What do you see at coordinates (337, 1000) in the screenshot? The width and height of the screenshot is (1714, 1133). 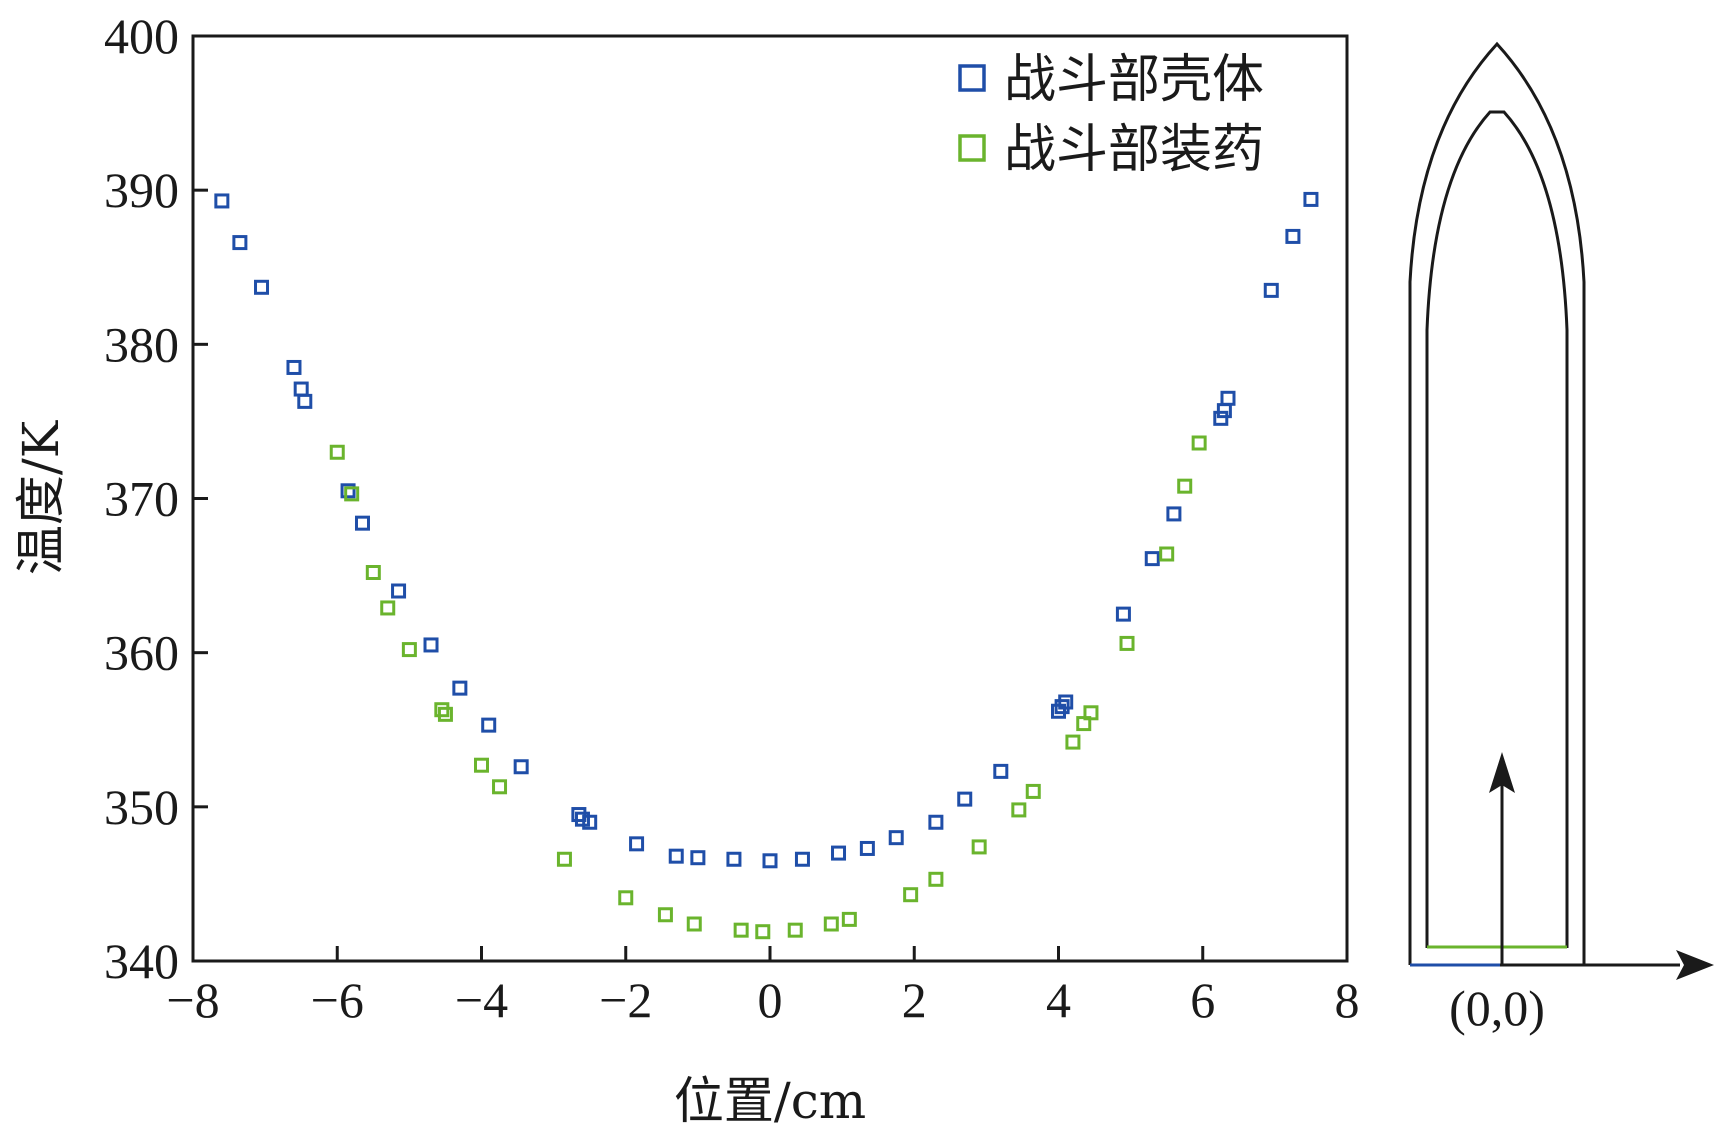 I see `x-tick-label: −6` at bounding box center [337, 1000].